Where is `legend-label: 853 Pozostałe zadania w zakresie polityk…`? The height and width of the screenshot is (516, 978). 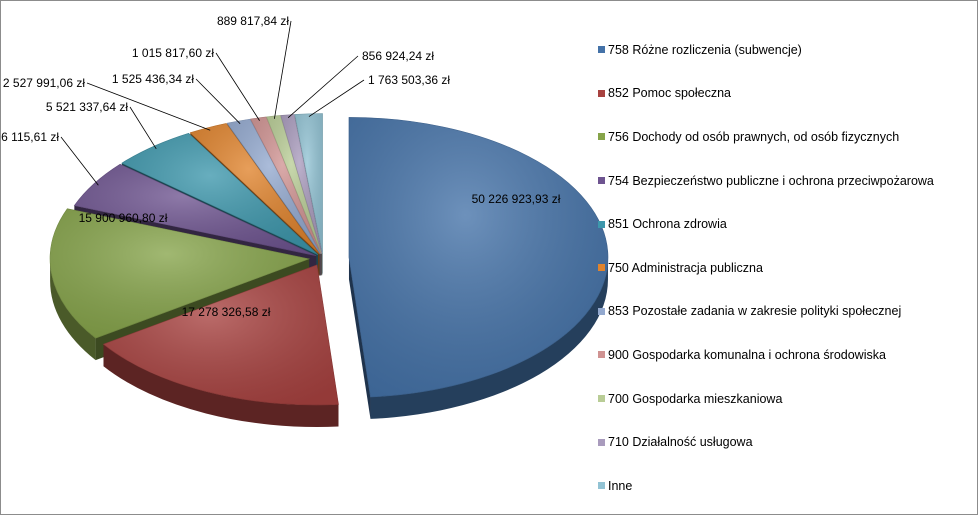
legend-label: 853 Pozostałe zadania w zakresie polityk… is located at coordinates (755, 311).